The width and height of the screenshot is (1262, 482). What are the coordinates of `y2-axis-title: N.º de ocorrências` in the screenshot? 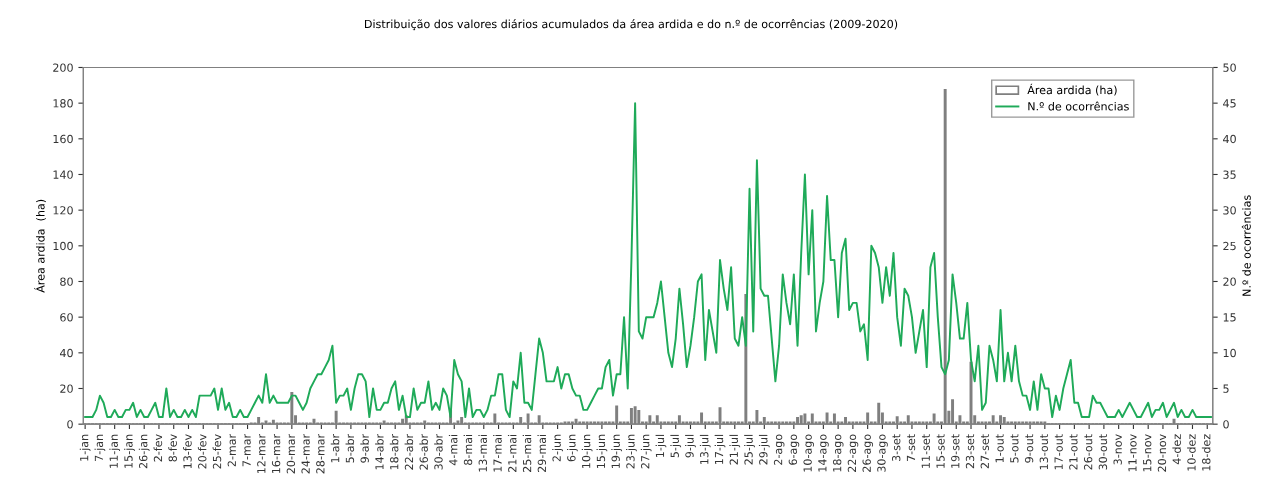 It's located at (1246, 245).